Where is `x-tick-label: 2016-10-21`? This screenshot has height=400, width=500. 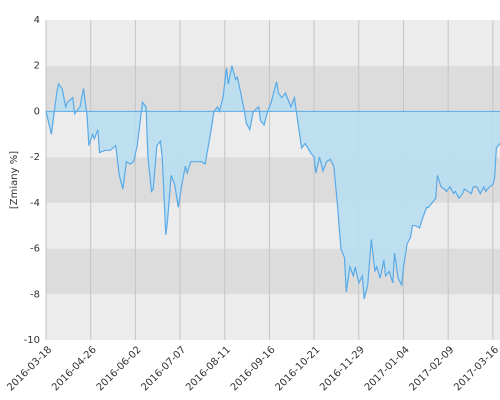 x-tick-label: 2016-10-21 is located at coordinates (297, 368).